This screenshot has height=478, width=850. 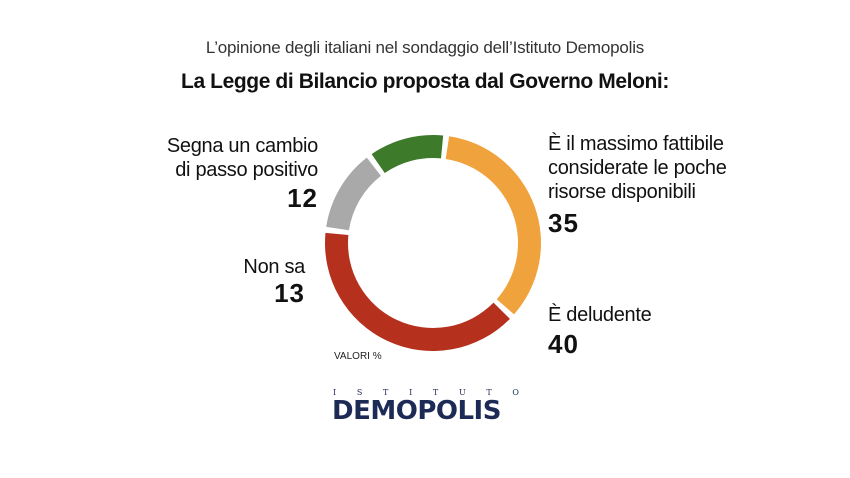 What do you see at coordinates (242, 146) in the screenshot?
I see `label-cambio-line1: Segna un cambio` at bounding box center [242, 146].